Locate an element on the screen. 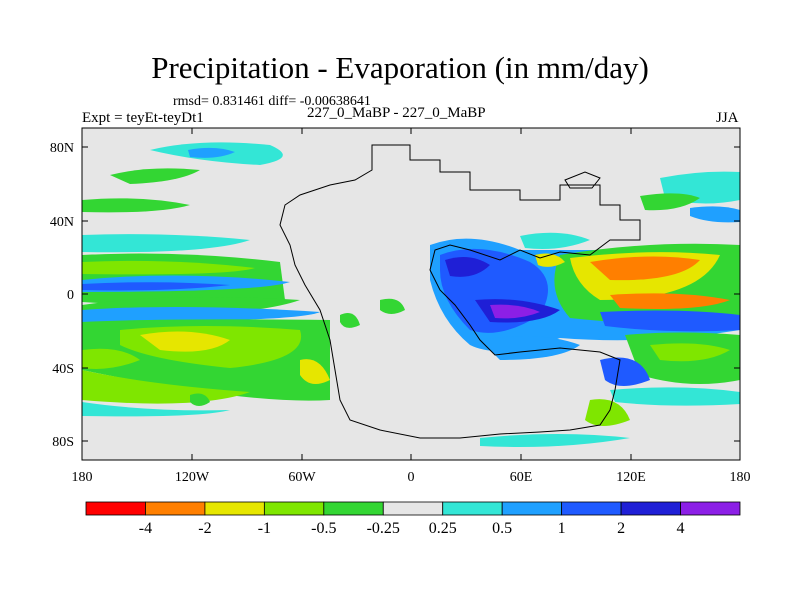 The height and width of the screenshot is (600, 800). comparison-label: 227_0_MaBP - 227_0_MaBP is located at coordinates (396, 113).